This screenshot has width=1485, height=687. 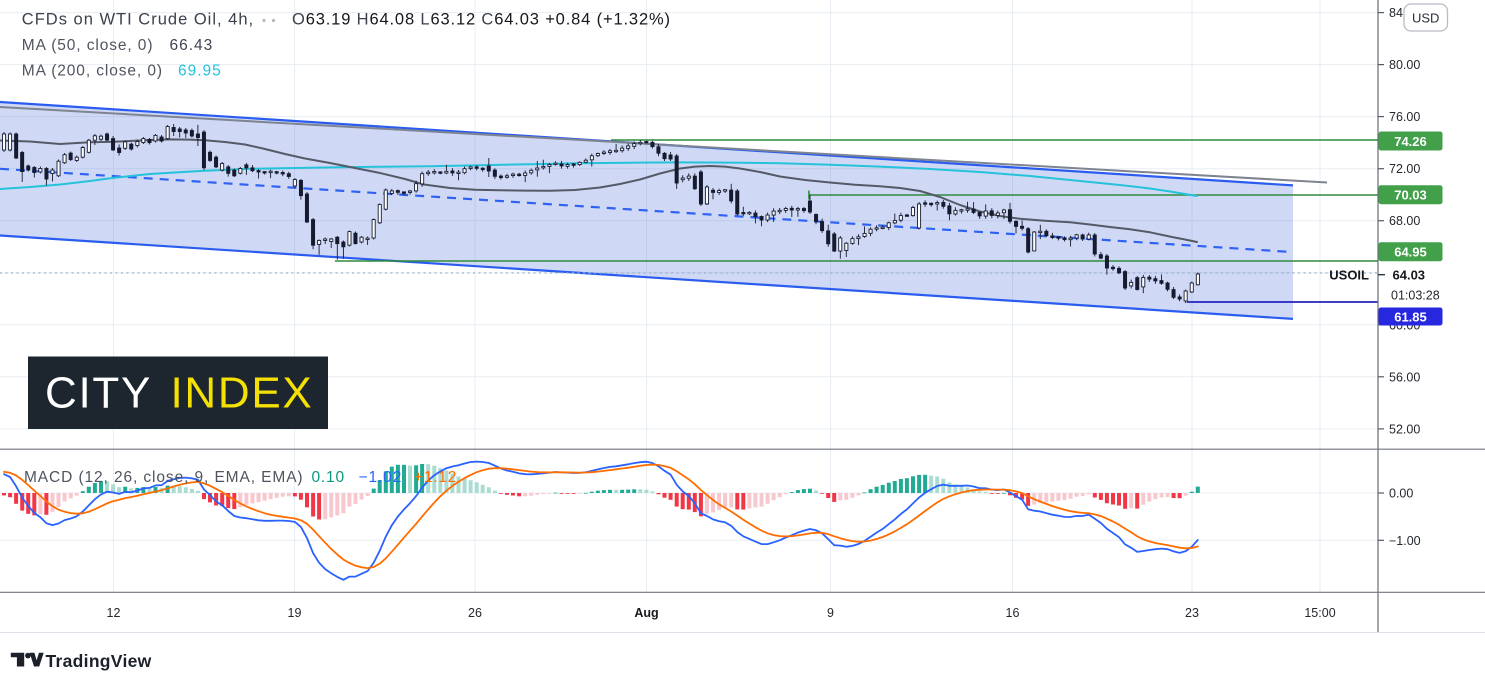 I want to click on svg-text: 64.03, so click(x=1409, y=275).